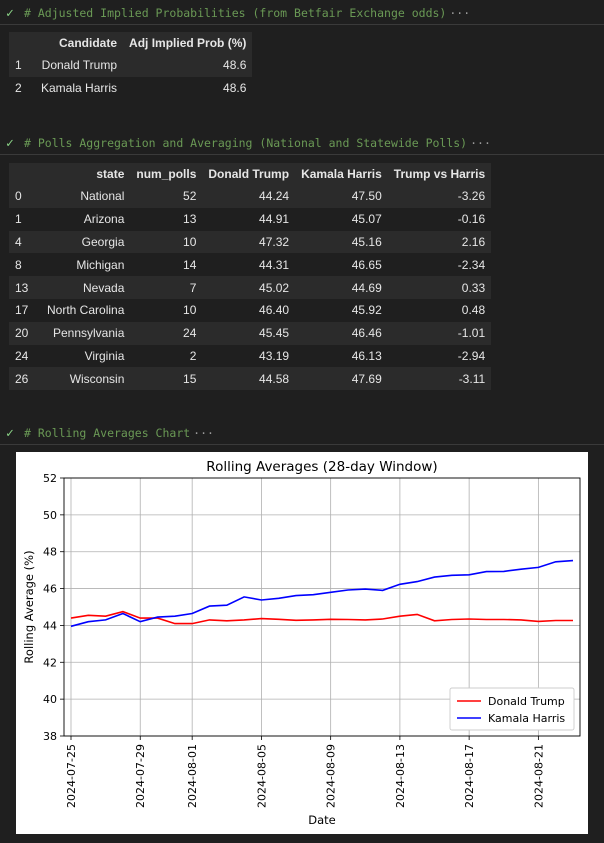  I want to click on table-row: 0 National 52 44.24 47.50 -3.26, so click(250, 196).